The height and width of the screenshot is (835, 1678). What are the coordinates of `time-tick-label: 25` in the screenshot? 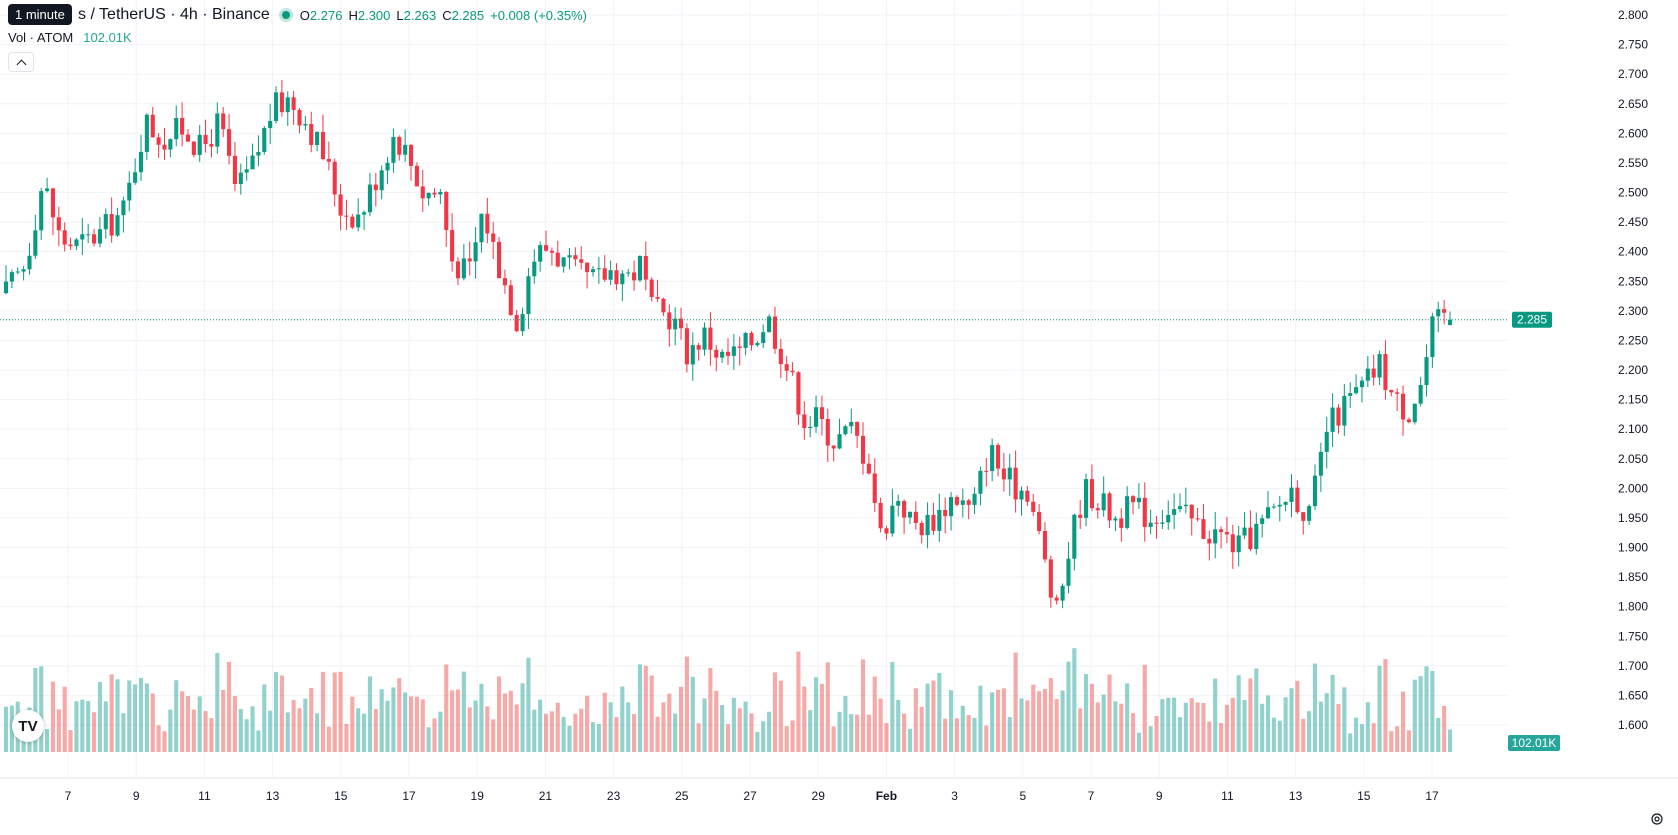 It's located at (682, 796).